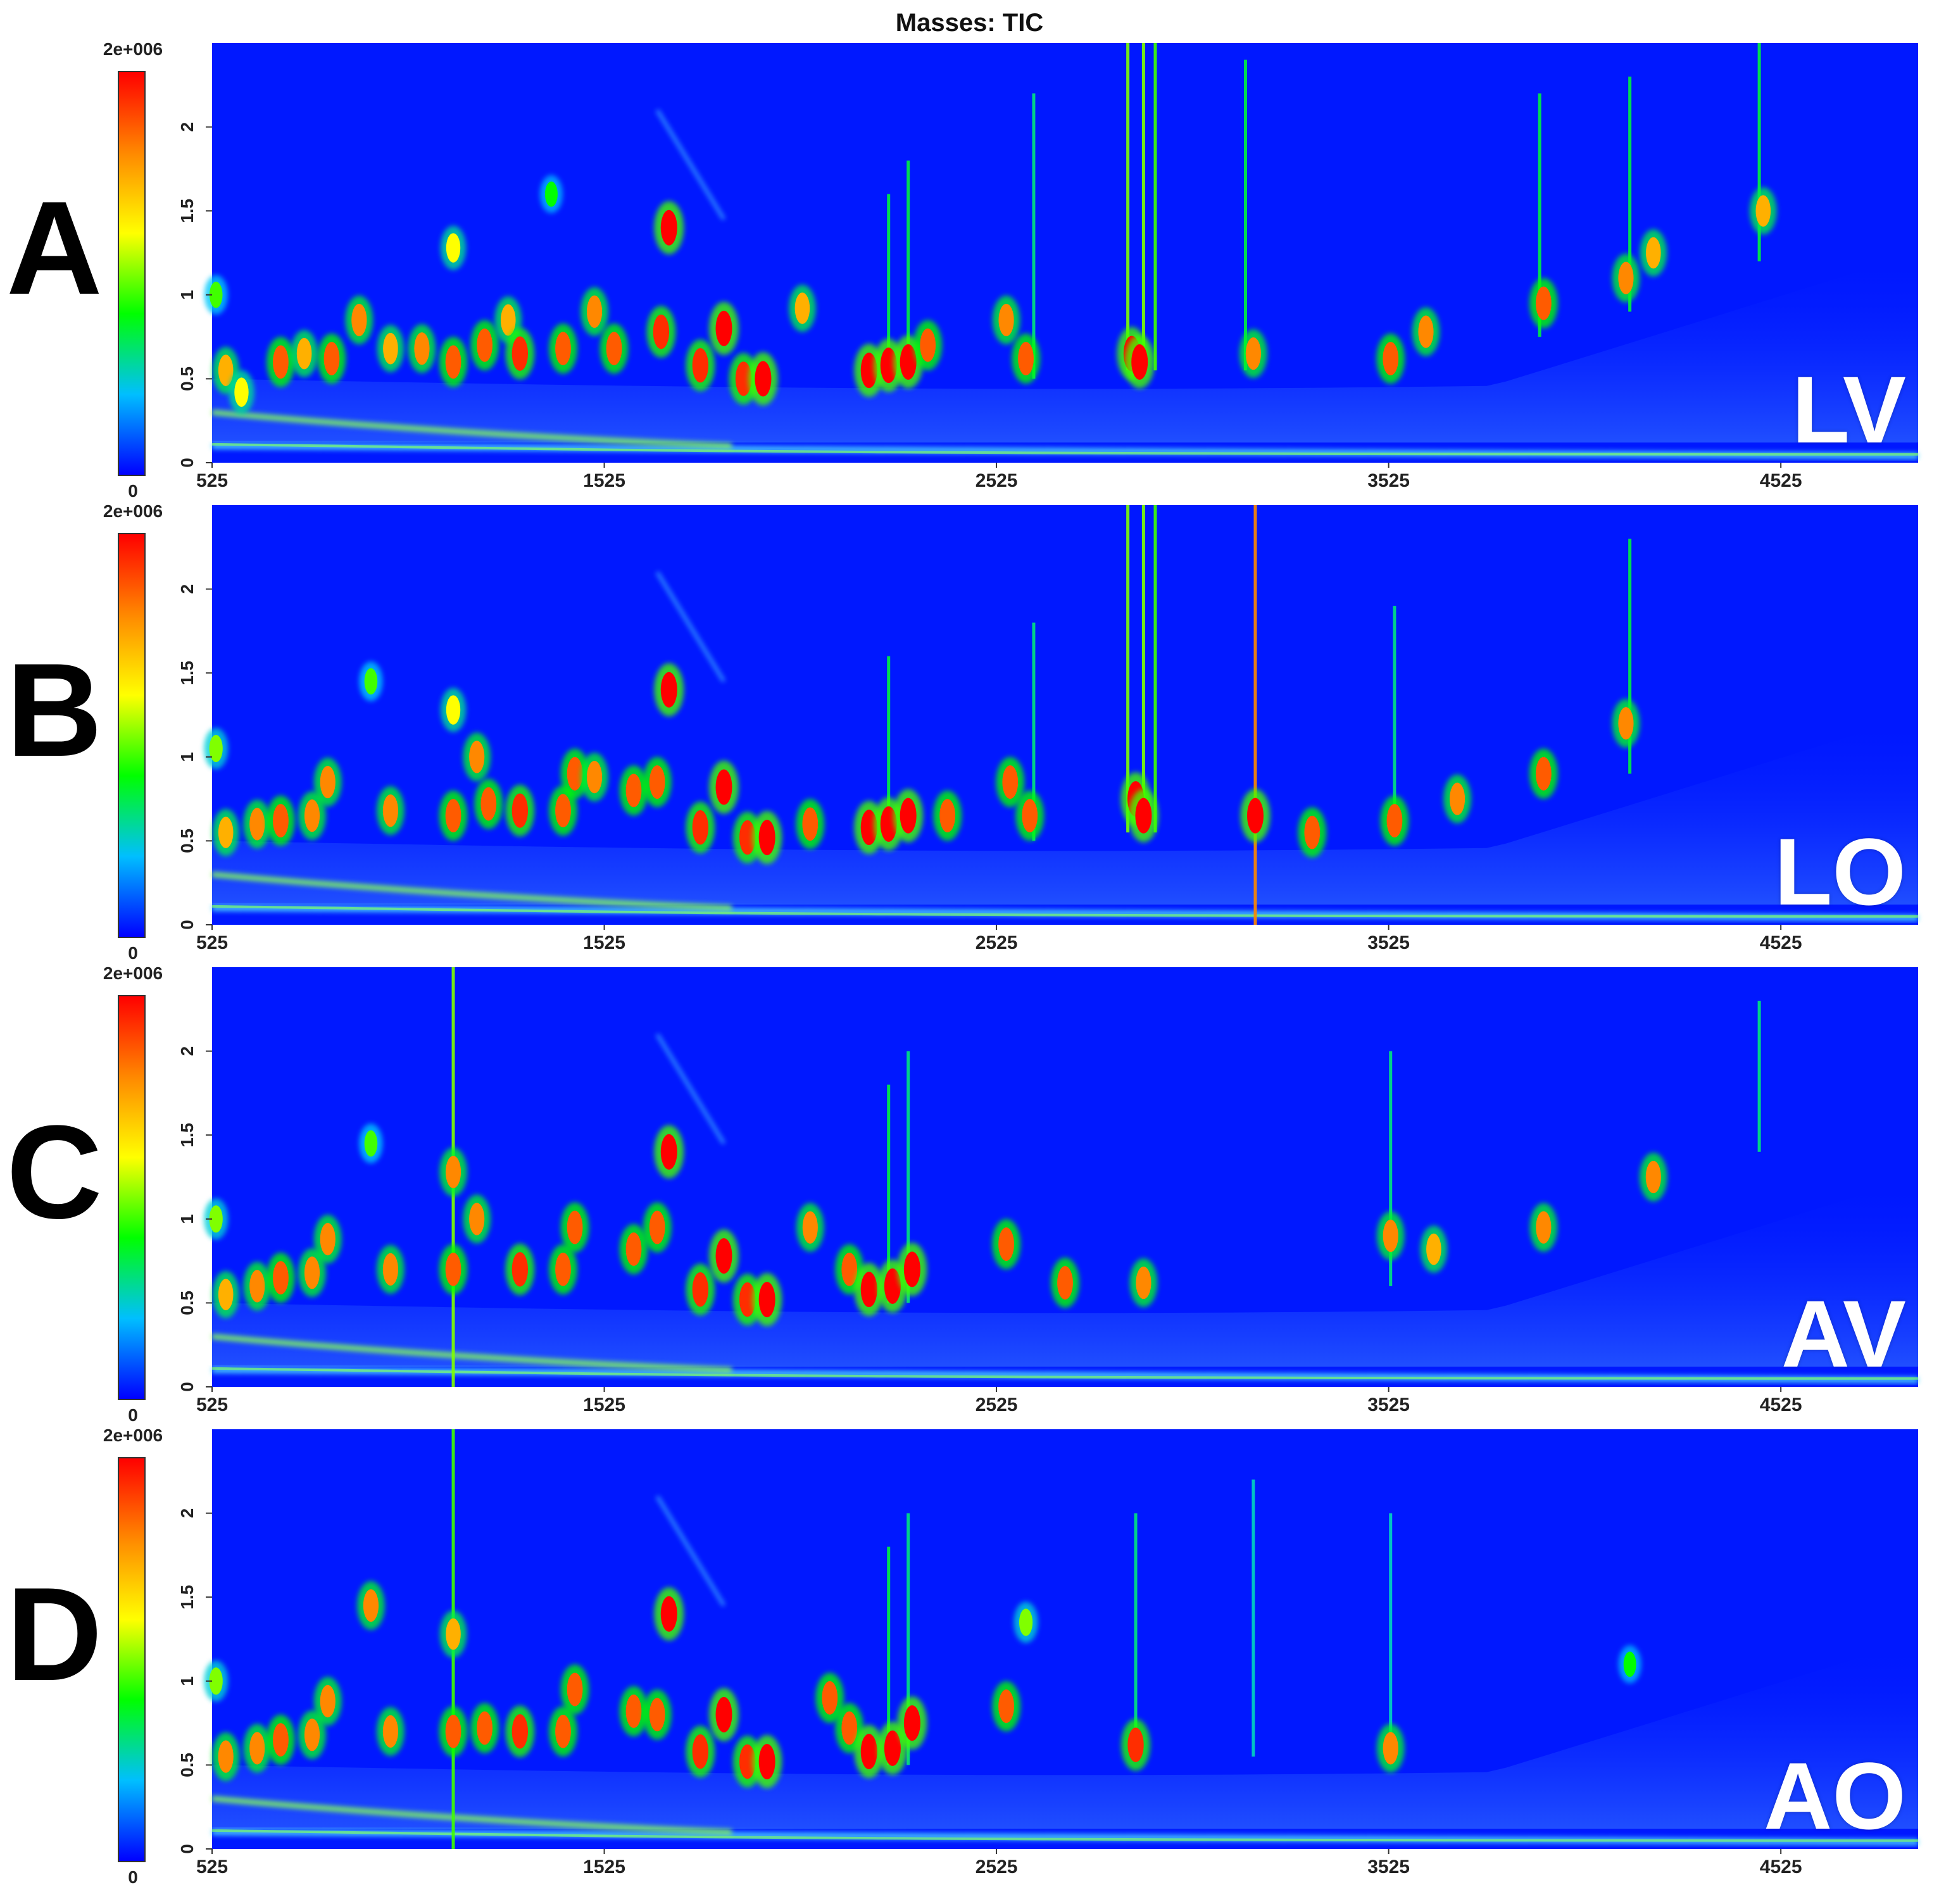 This screenshot has width=1939, height=1904. Describe the element at coordinates (212, 1403) in the screenshot. I see `x-tick-label: 525` at that location.